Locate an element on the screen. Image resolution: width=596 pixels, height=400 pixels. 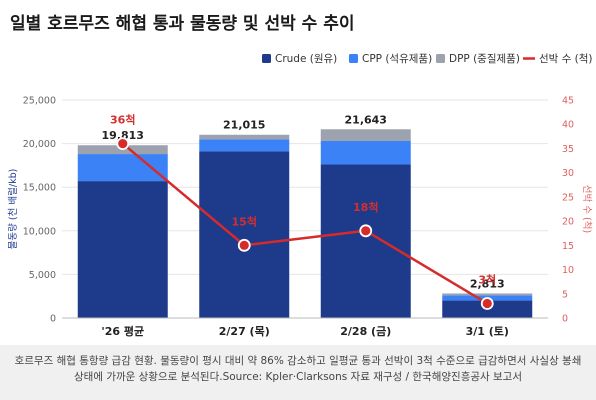
x-tick-label: 2/27 (목) is located at coordinates (244, 331).